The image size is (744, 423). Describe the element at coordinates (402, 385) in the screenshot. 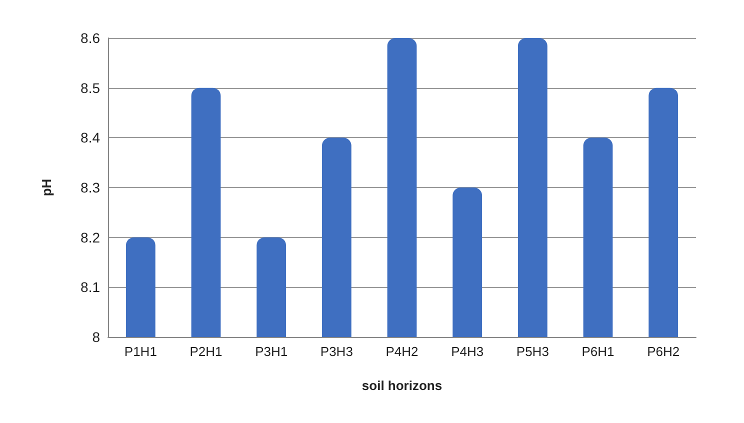

I see `x-axis-title: soil horizons` at that location.